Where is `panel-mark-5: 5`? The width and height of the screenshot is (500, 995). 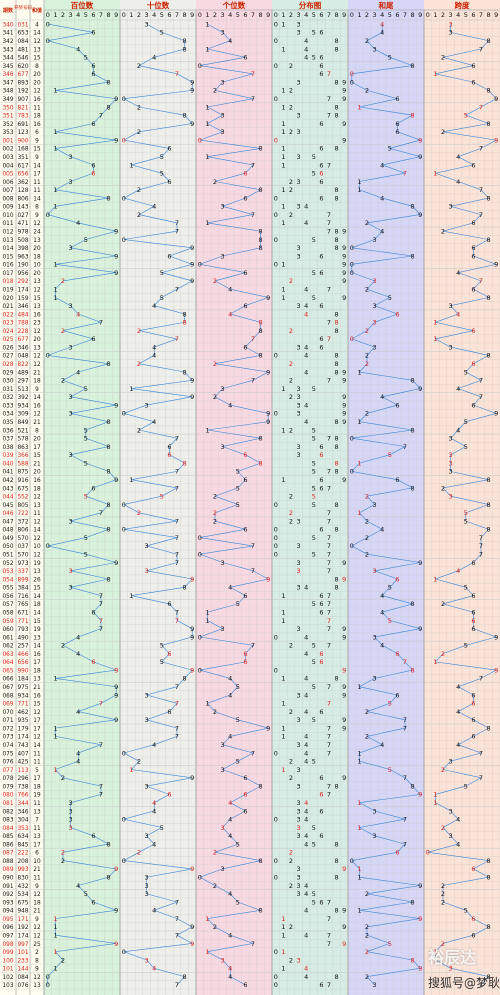 panel-mark-5: 5 is located at coordinates (466, 911).